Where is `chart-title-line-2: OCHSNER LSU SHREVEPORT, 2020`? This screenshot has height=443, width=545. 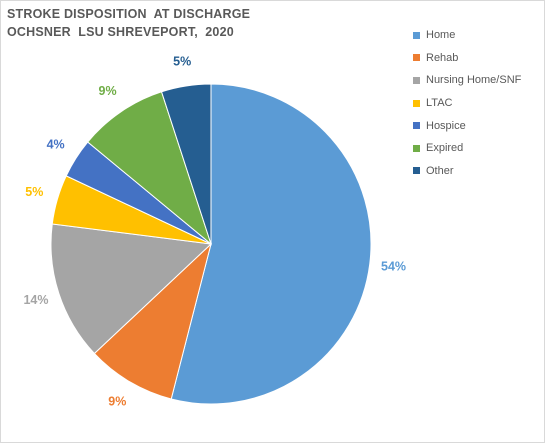
chart-title-line-2: OCHSNER LSU SHREVEPORT, 2020 is located at coordinates (120, 32).